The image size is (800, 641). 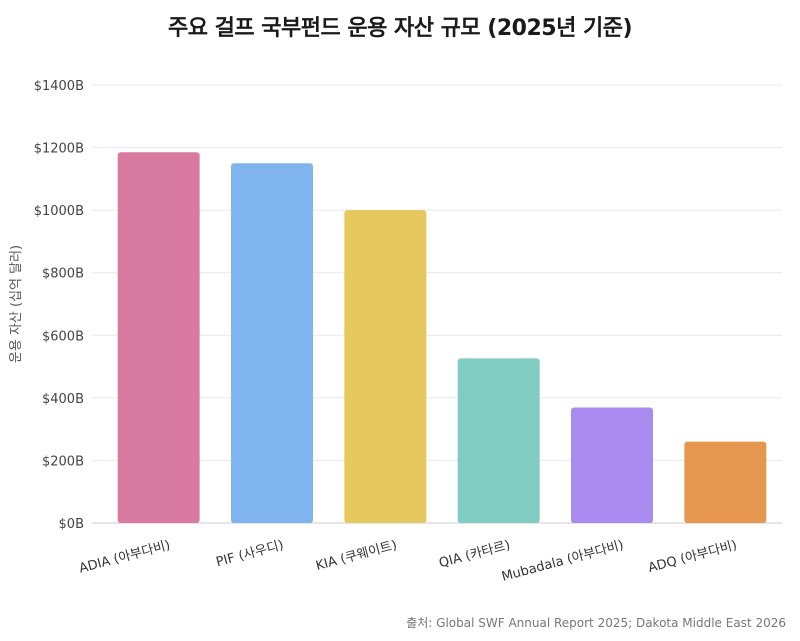 I want to click on y-tick-label: $0B, so click(x=71, y=524).